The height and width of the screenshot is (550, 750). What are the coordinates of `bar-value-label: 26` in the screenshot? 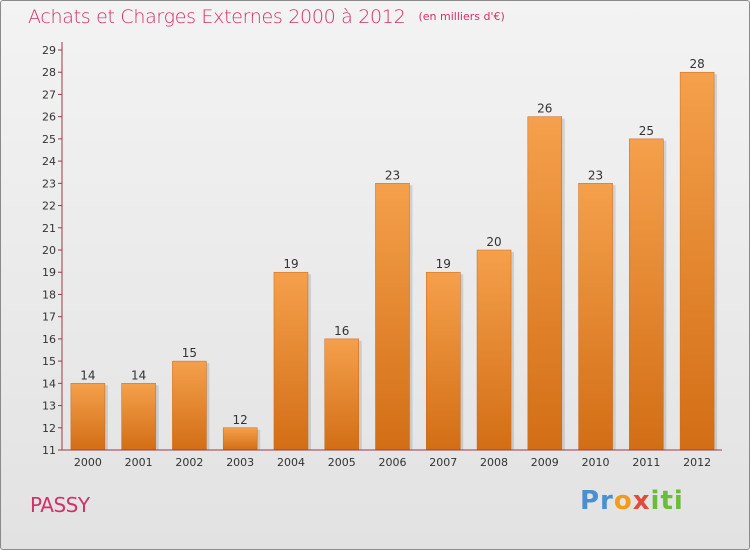 It's located at (544, 109).